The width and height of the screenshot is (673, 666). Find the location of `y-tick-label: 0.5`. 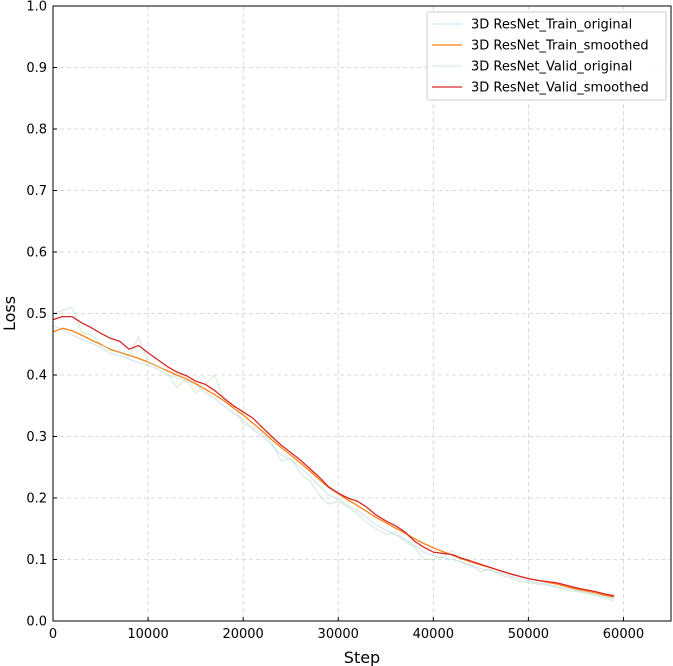

y-tick-label: 0.5 is located at coordinates (36, 314).